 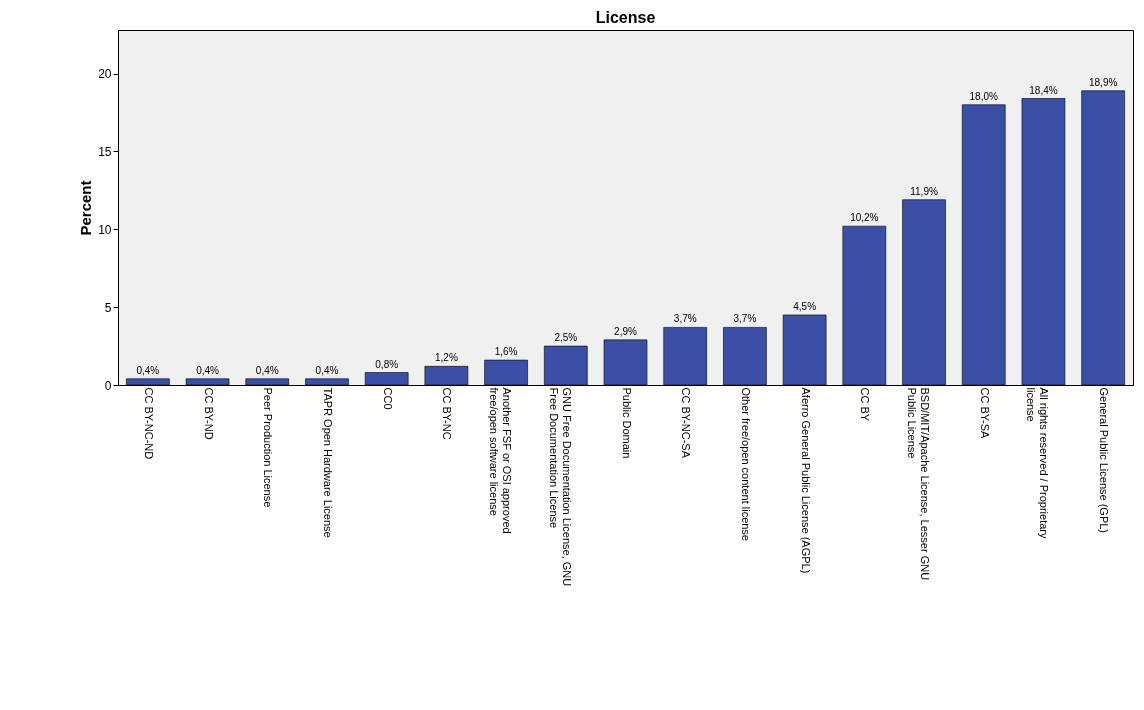 I want to click on data-label: 10,2%, so click(x=864, y=218).